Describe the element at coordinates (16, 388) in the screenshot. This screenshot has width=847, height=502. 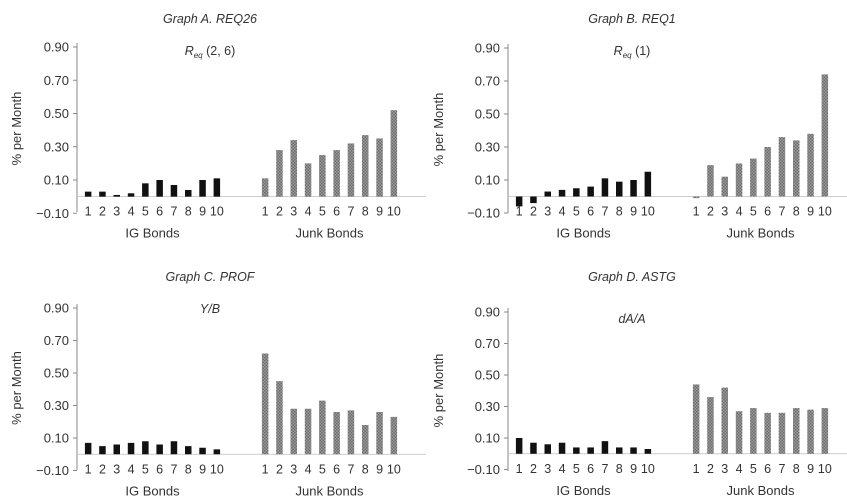
I see `y-axis-label: % per Month` at that location.